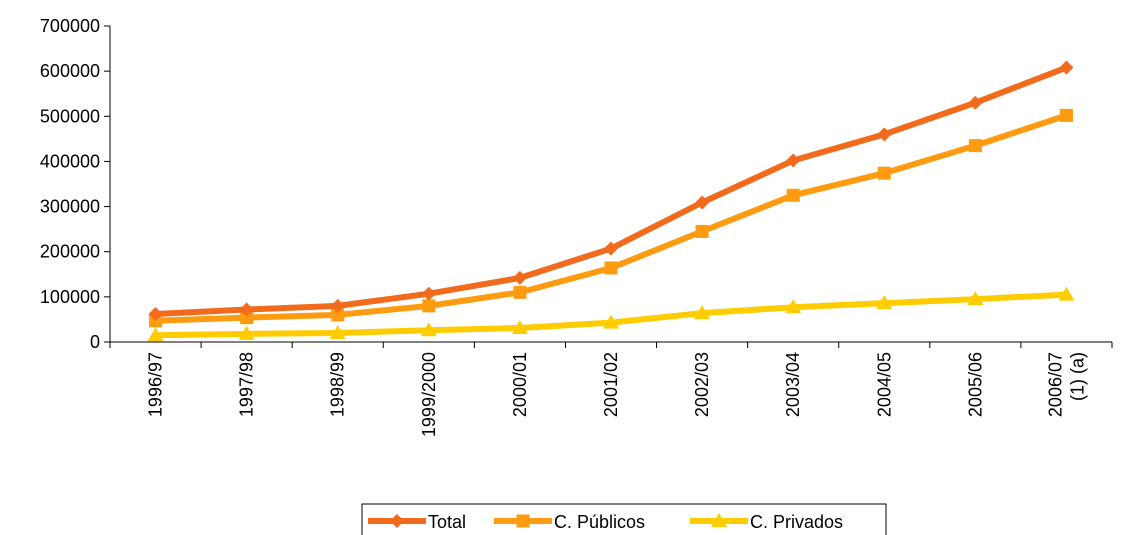  I want to click on x-tick-label: 2004/05, so click(884, 384).